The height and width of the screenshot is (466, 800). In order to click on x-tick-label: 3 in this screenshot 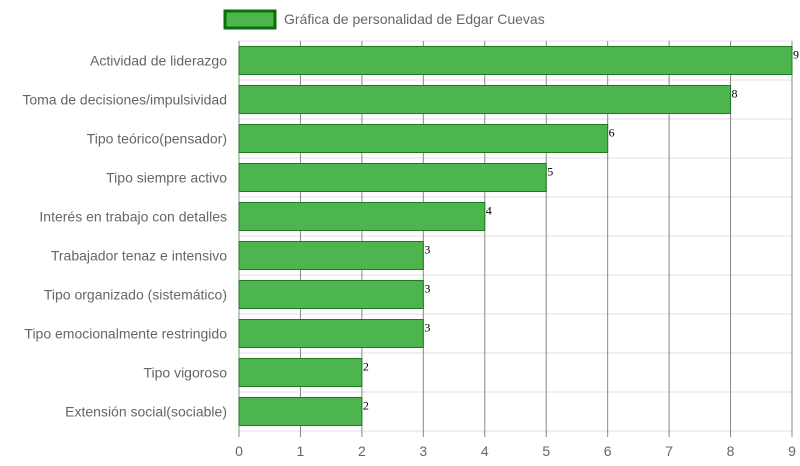, I will do `click(423, 451)`.